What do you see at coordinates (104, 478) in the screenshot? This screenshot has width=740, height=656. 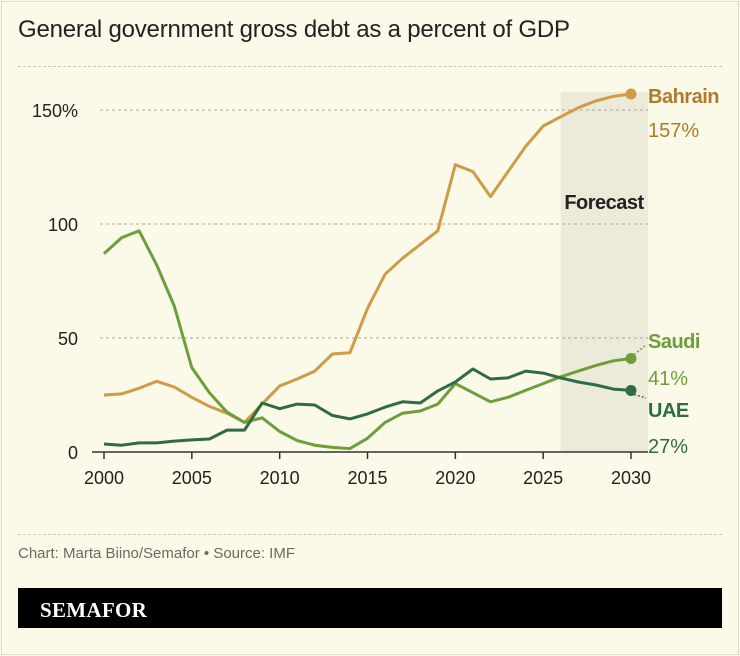 I see `x-tick-label: 2000` at bounding box center [104, 478].